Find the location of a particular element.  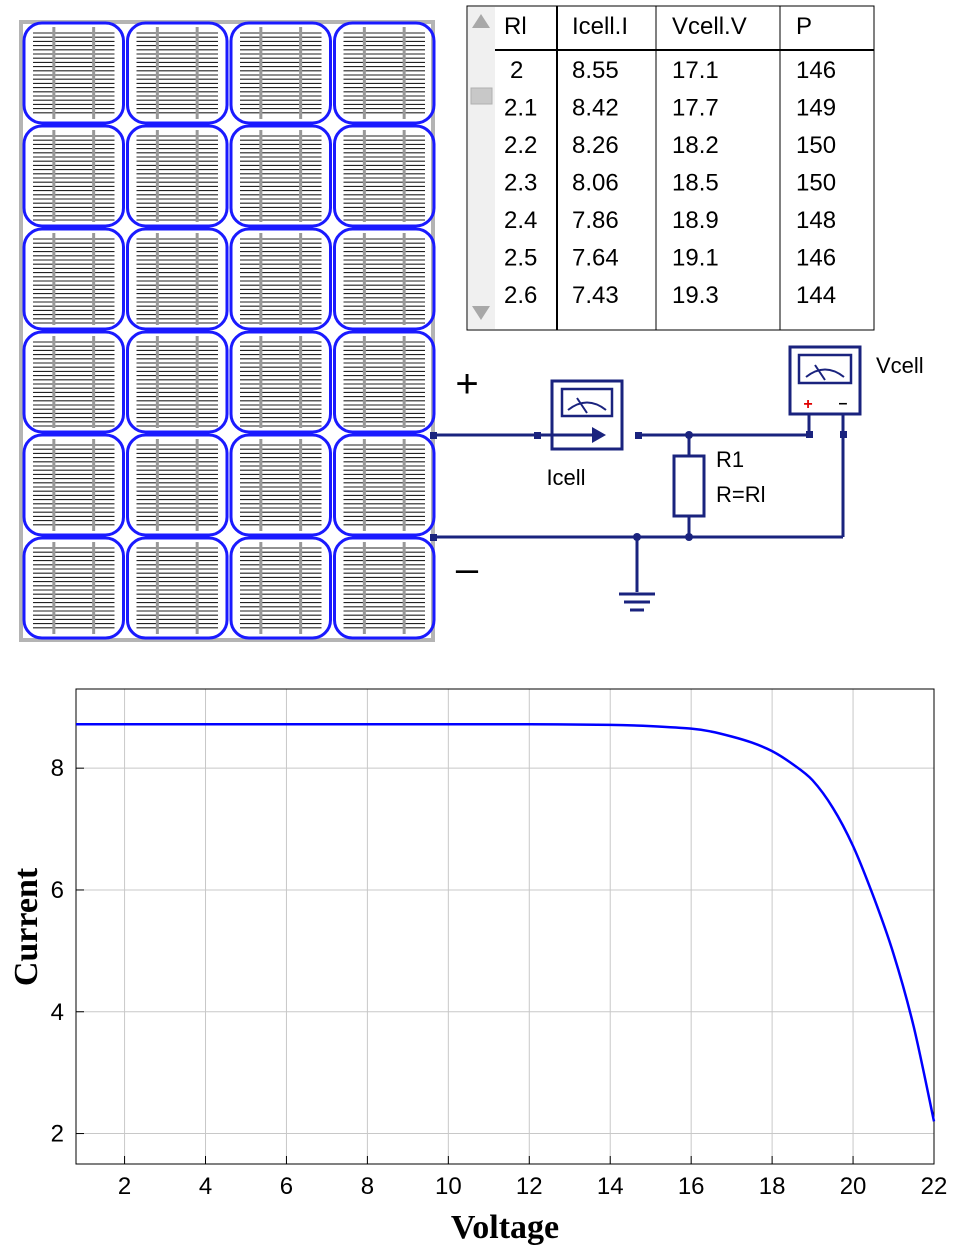

table-cell: 146 is located at coordinates (816, 258).